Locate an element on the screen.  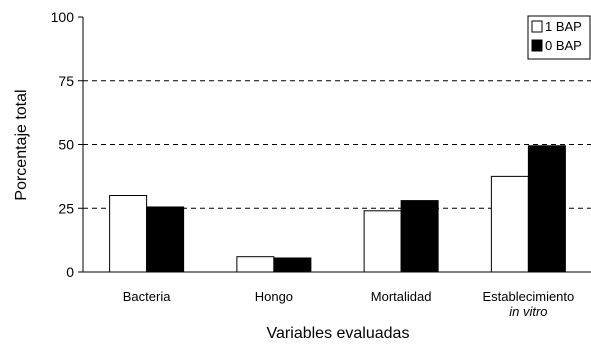
x-category-label: Establecimiento is located at coordinates (528, 296).